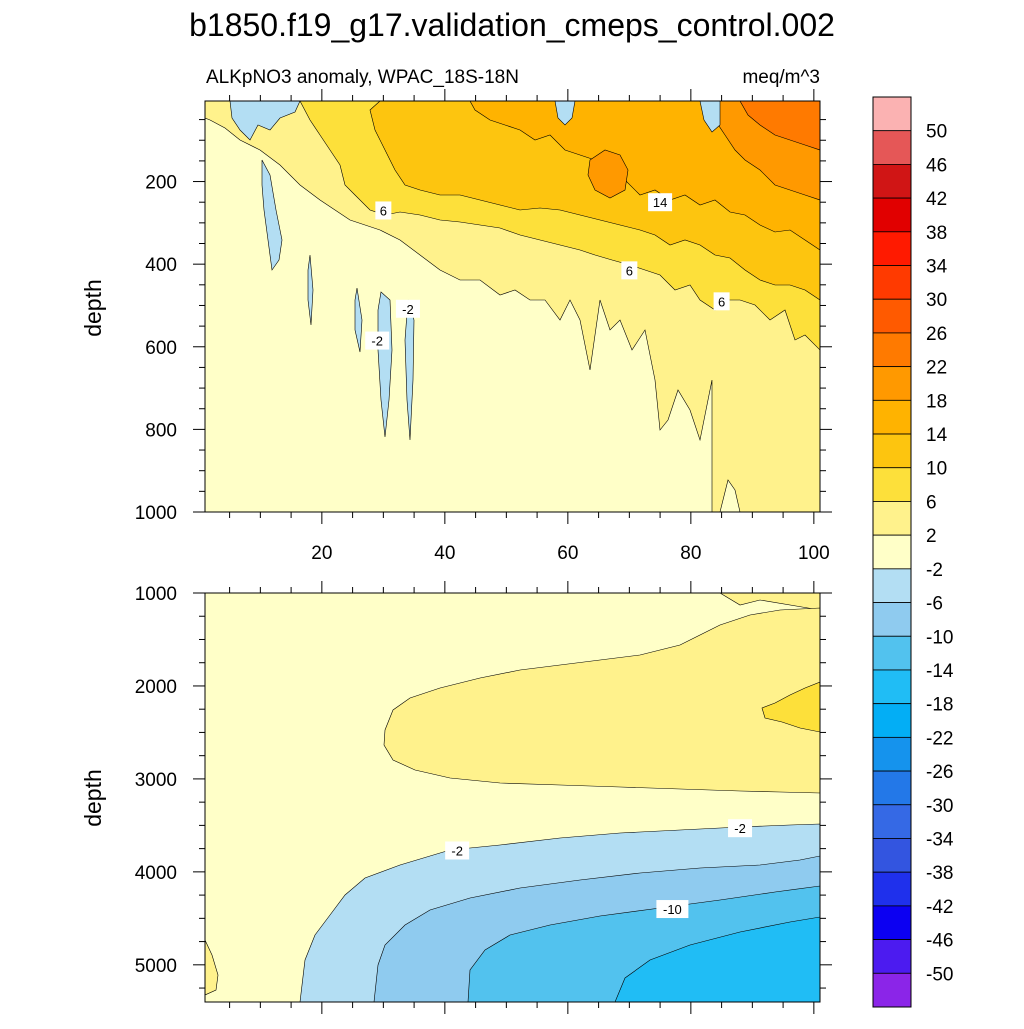  What do you see at coordinates (156, 780) in the screenshot?
I see `ytick-label: 3000` at bounding box center [156, 780].